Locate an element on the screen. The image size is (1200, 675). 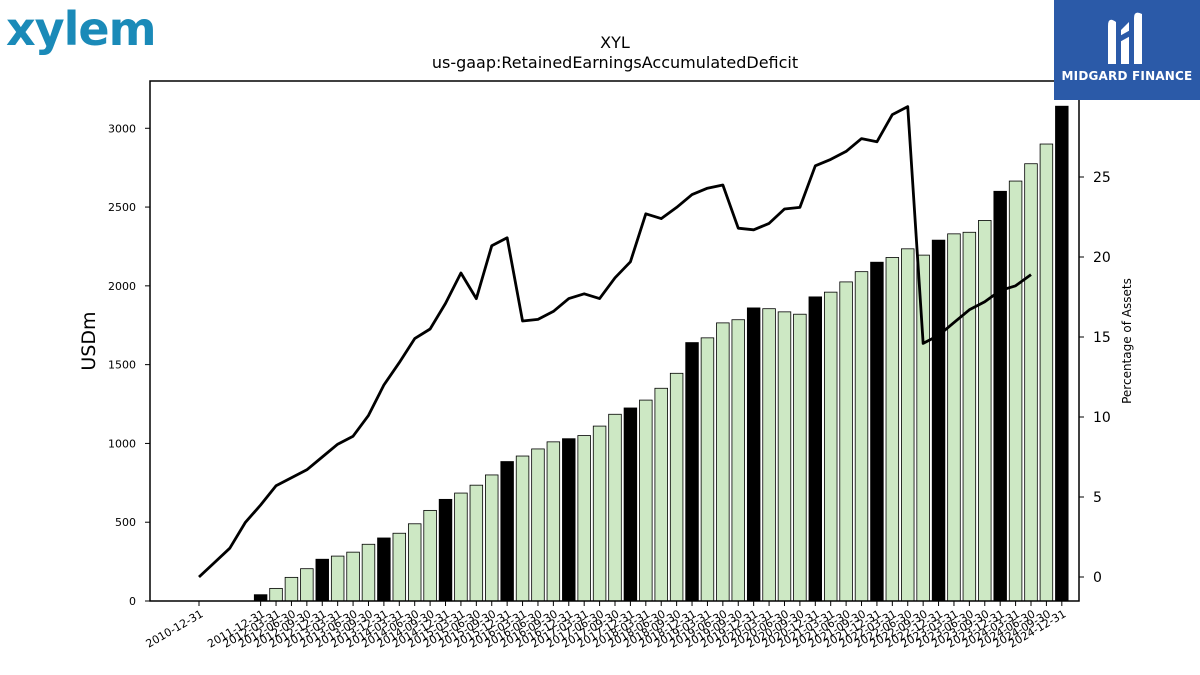
midgard-logo-text: MIDGARD FINANCE is located at coordinates (1127, 76).